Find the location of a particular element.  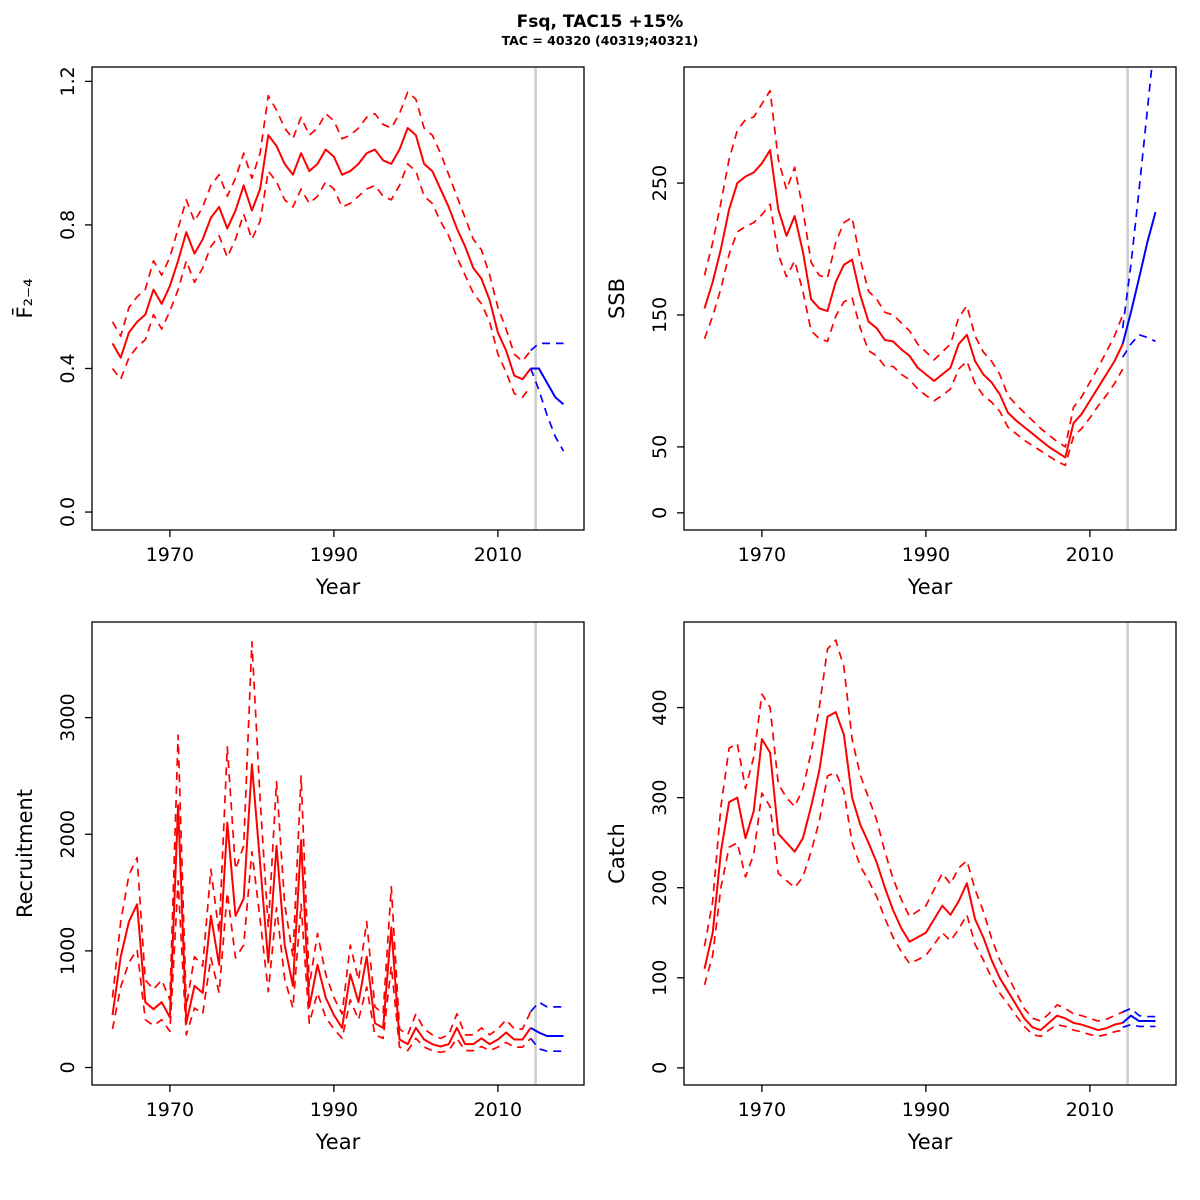

ssb-y-tick-label: 250 is located at coordinates (660, 183).